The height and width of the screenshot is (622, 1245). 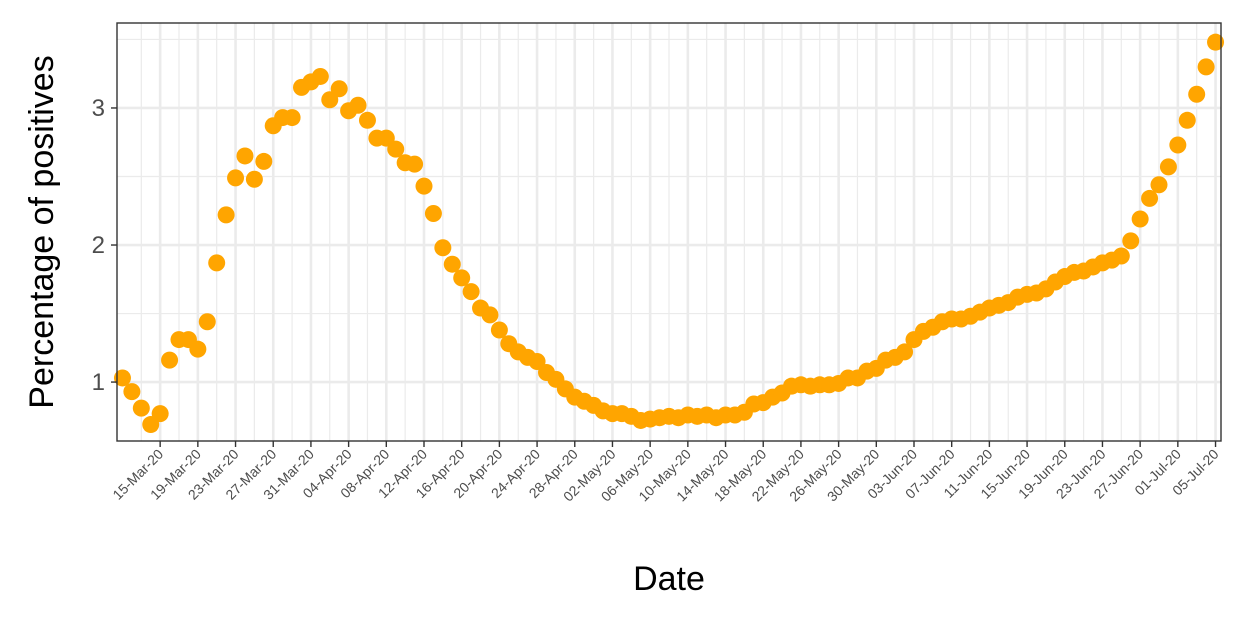 What do you see at coordinates (669, 579) in the screenshot?
I see `x-axis-title: Date` at bounding box center [669, 579].